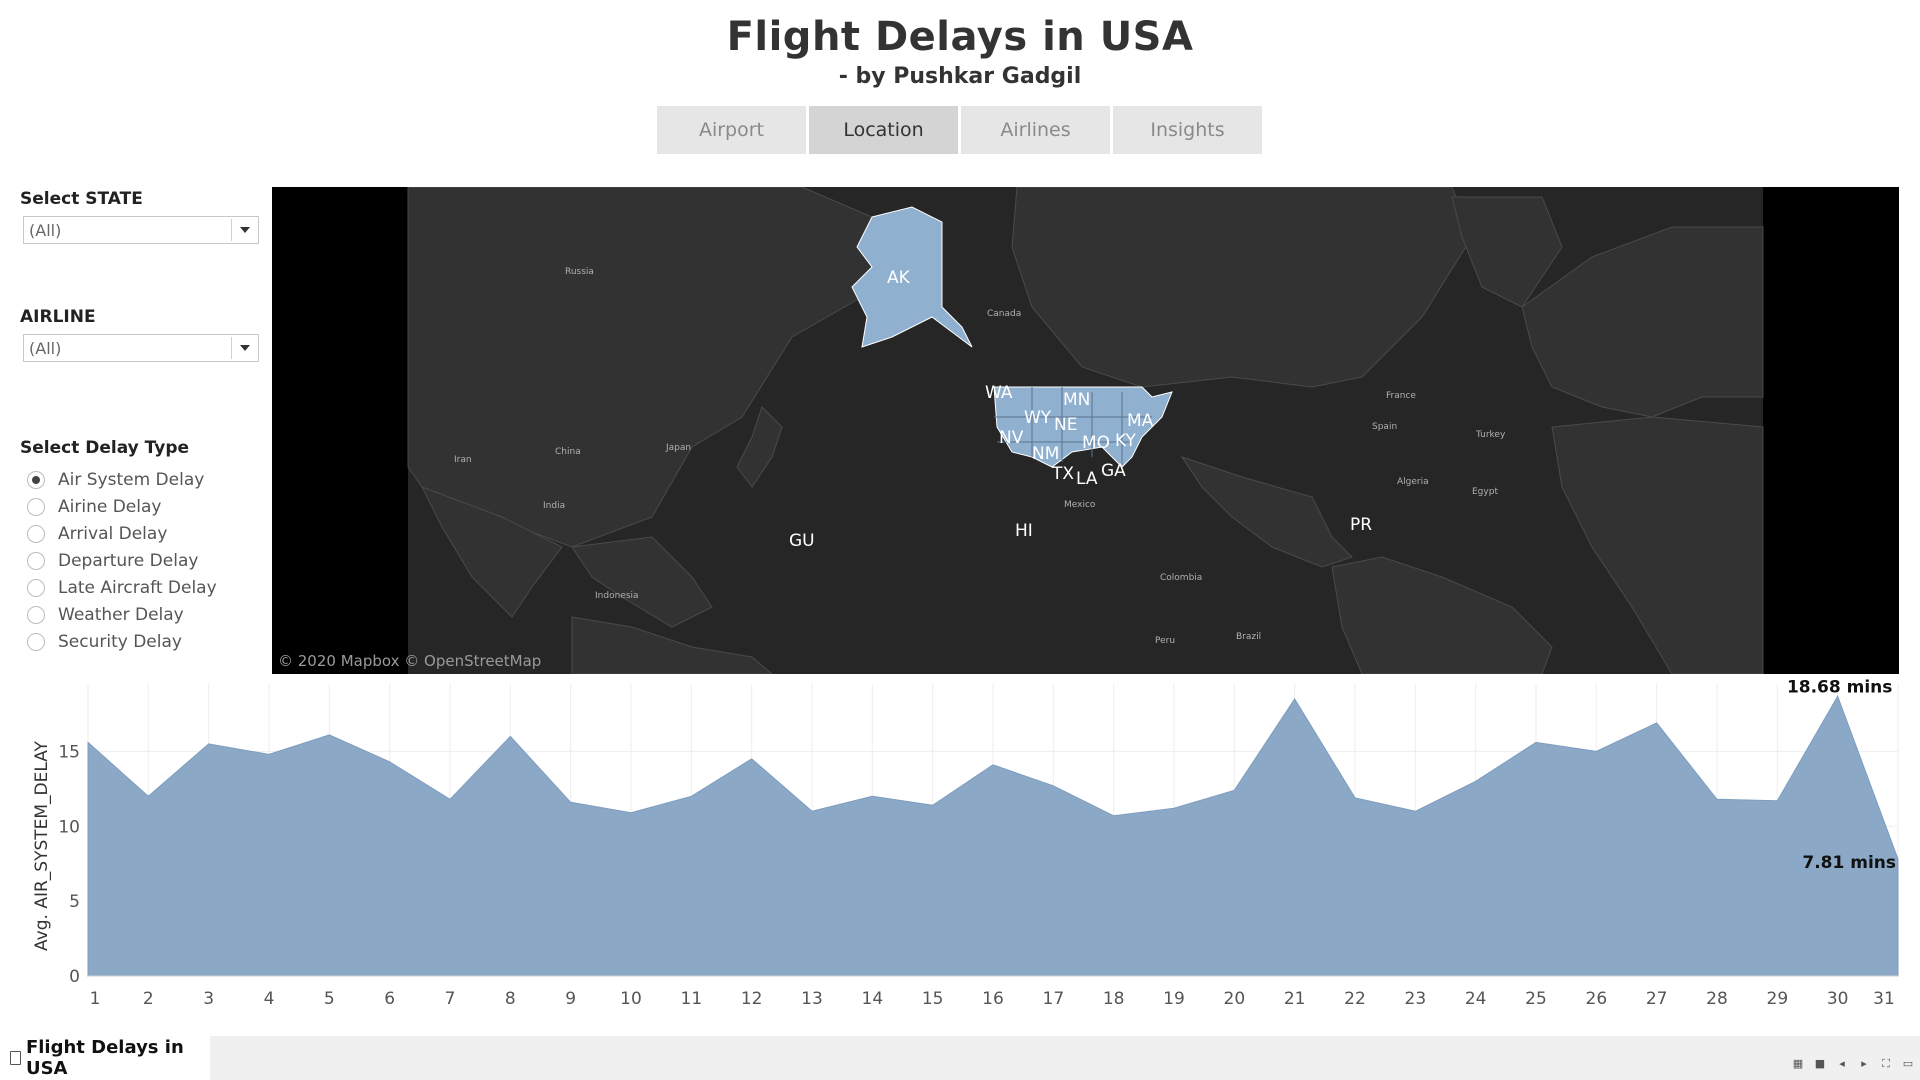 This screenshot has height=1080, width=1920. I want to click on x-tick-label: 11, so click(692, 999).